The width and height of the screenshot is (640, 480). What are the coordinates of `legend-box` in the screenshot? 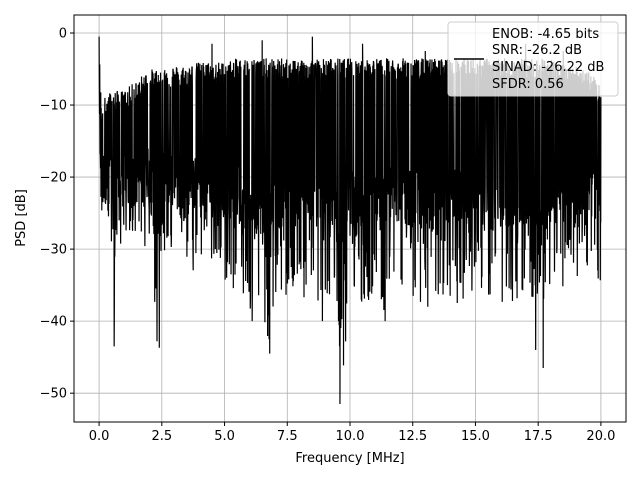 It's located at (533, 59).